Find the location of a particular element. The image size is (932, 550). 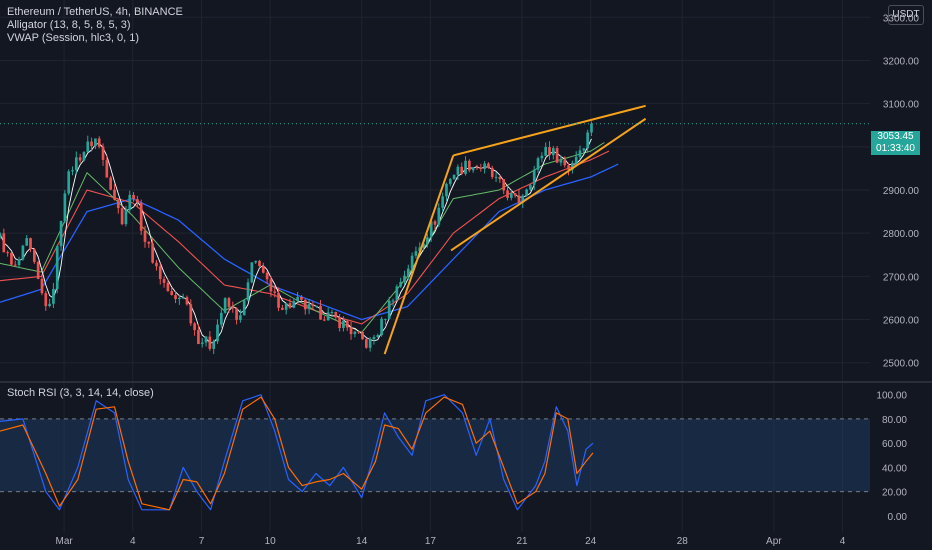

time-tick-label: Apr is located at coordinates (774, 541).